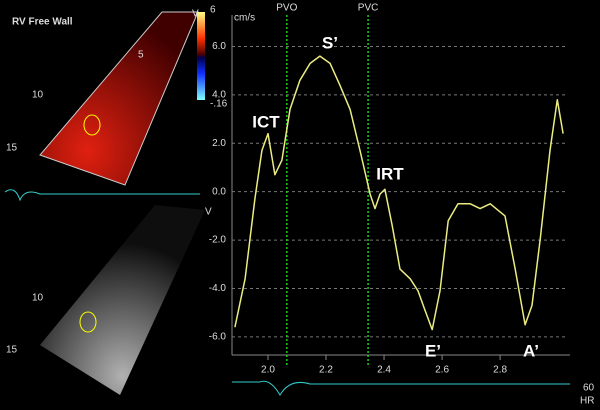  Describe the element at coordinates (442, 370) in the screenshot. I see `x-tick-label: 2.6` at that location.